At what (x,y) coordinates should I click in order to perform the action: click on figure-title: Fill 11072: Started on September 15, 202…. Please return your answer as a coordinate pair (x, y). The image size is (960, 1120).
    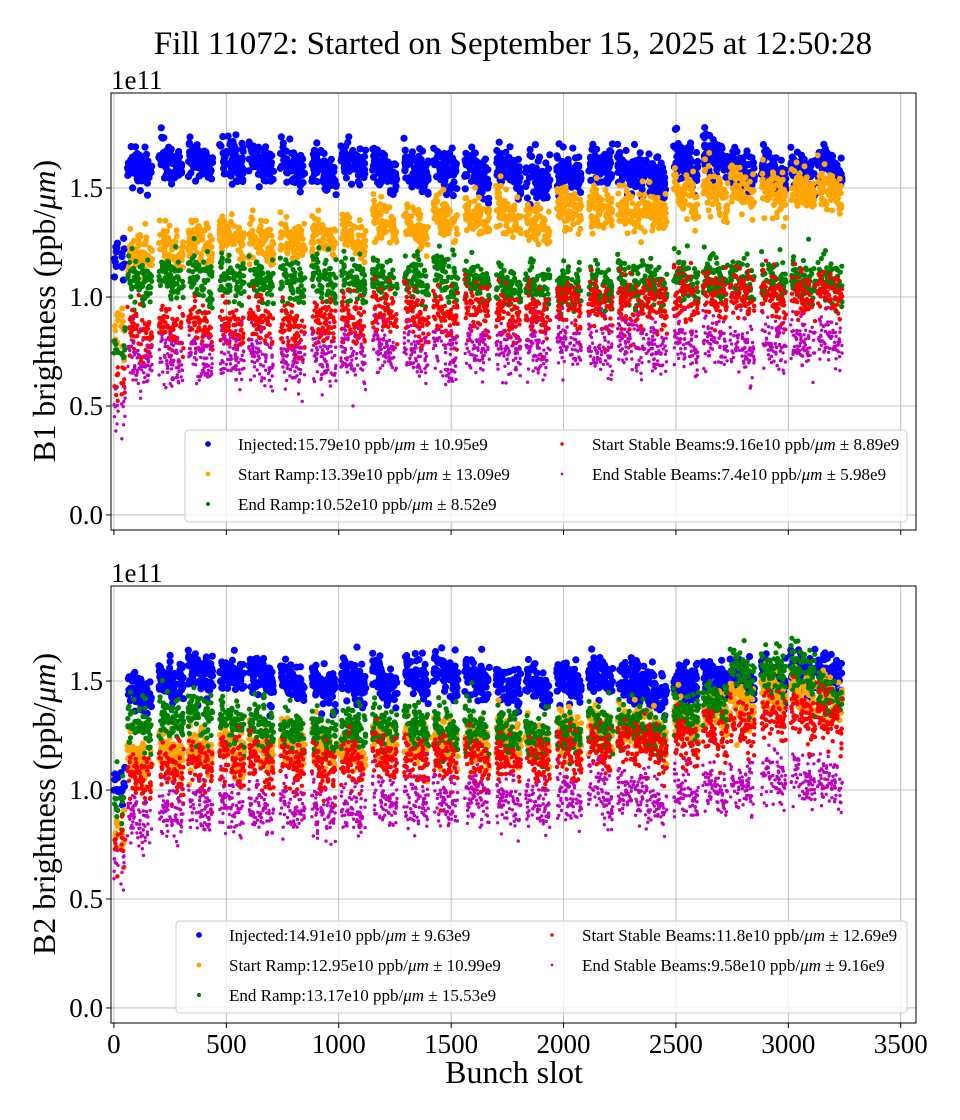
    Looking at the image, I should click on (513, 44).